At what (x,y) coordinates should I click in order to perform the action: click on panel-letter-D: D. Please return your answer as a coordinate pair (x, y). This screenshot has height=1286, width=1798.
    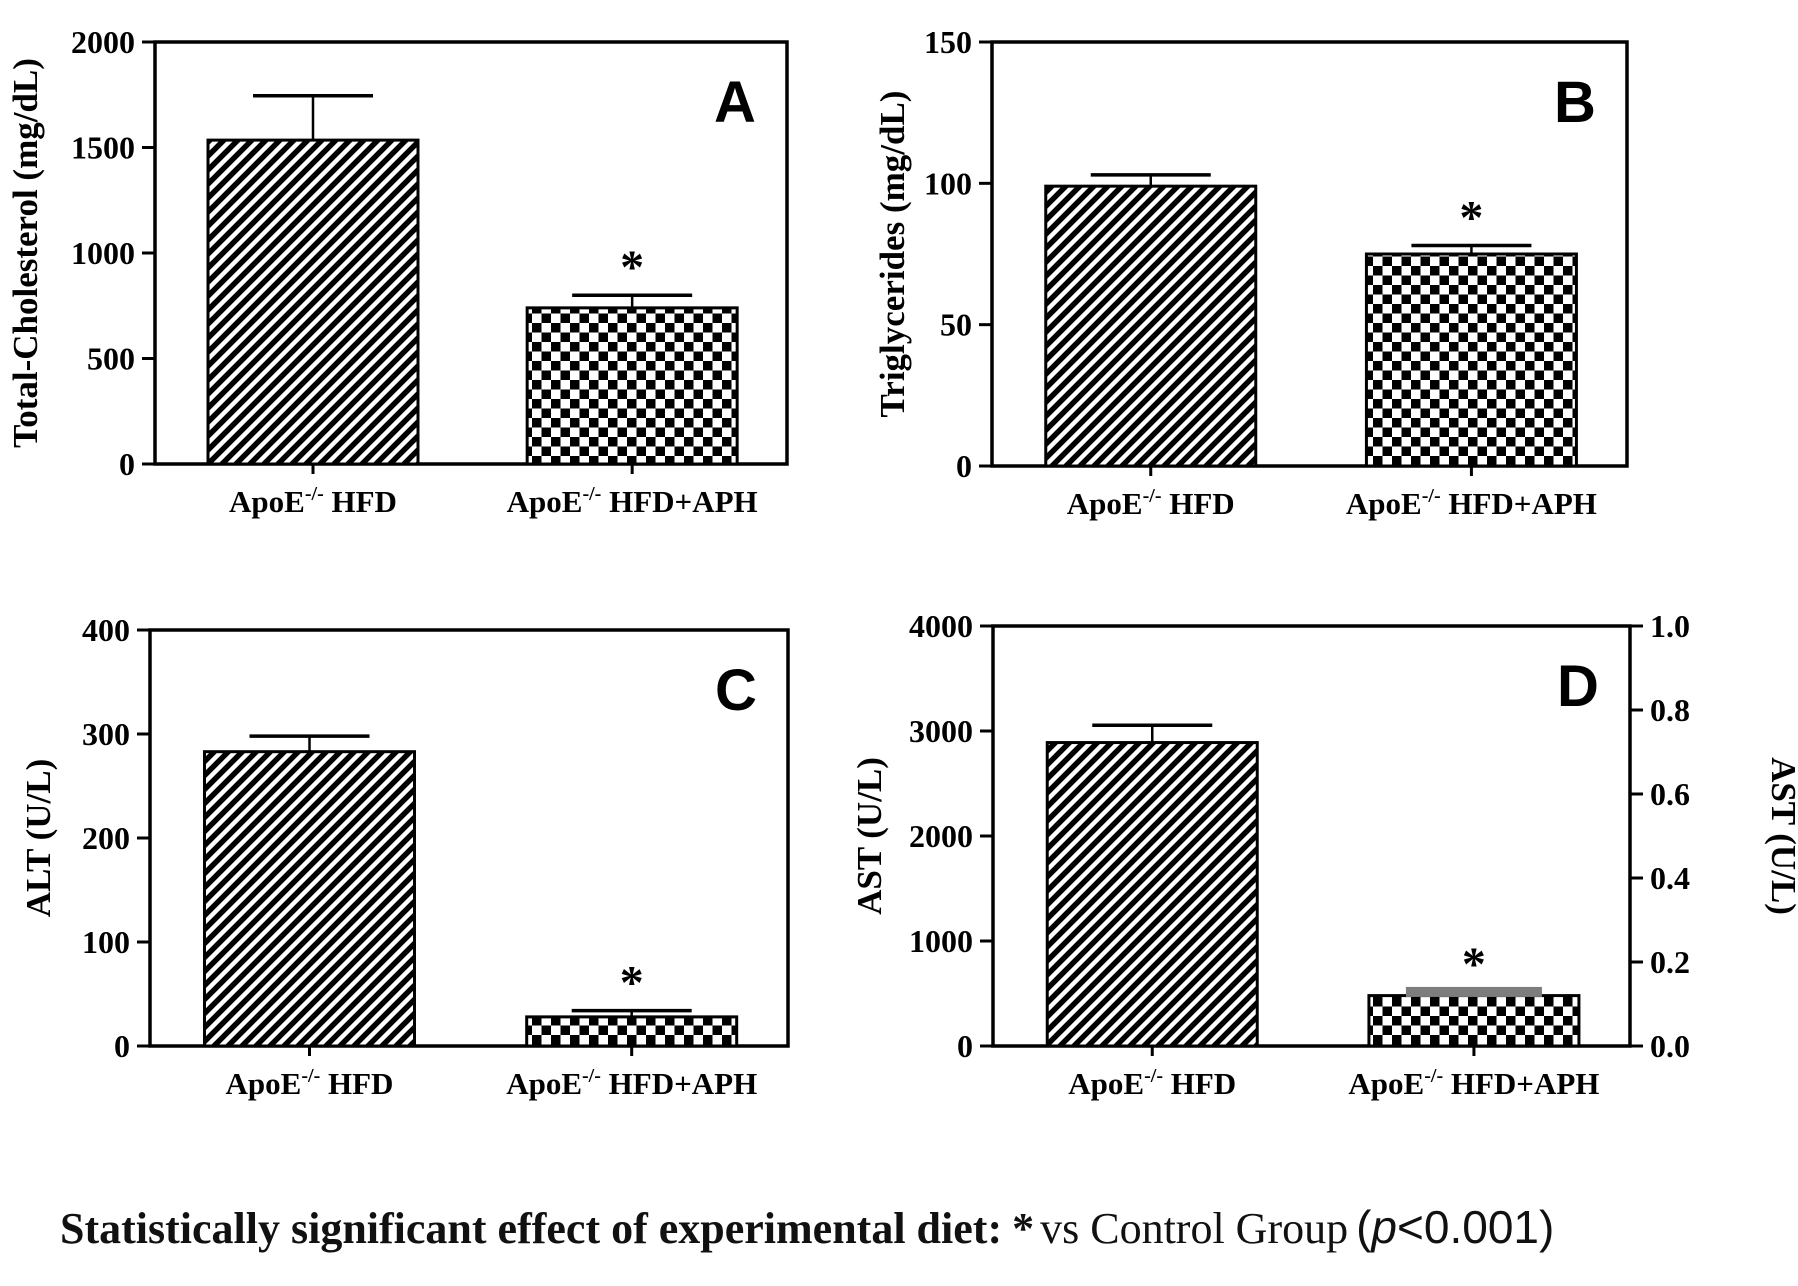
    Looking at the image, I should click on (1578, 686).